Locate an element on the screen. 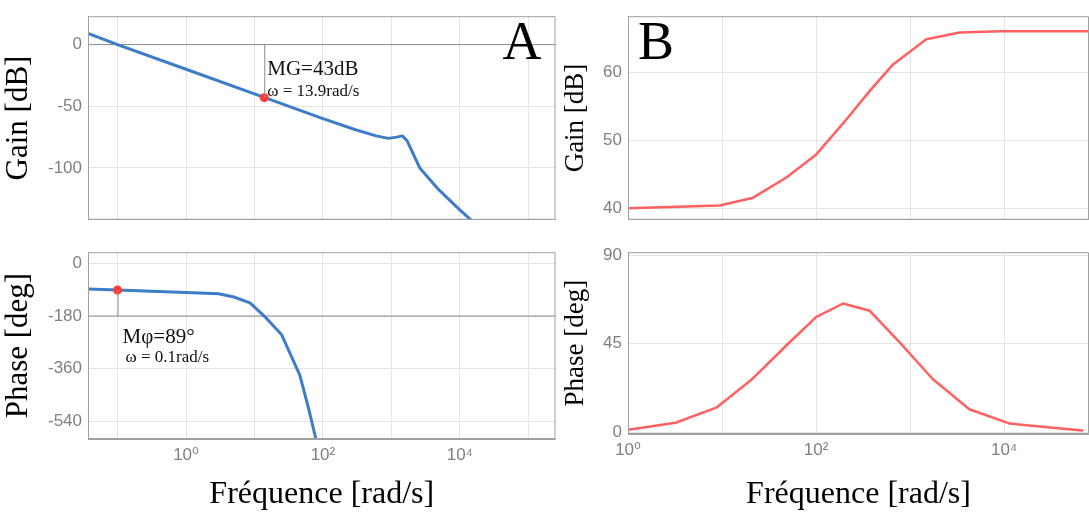  y-tick-label: -540 is located at coordinates (64, 421).